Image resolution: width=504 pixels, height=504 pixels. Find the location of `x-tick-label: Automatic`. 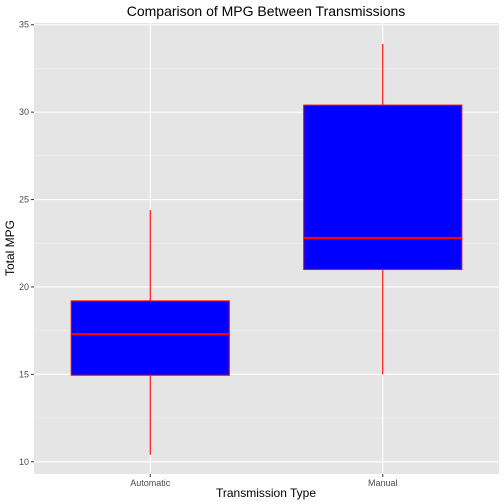

x-tick-label: Automatic is located at coordinates (150, 483).